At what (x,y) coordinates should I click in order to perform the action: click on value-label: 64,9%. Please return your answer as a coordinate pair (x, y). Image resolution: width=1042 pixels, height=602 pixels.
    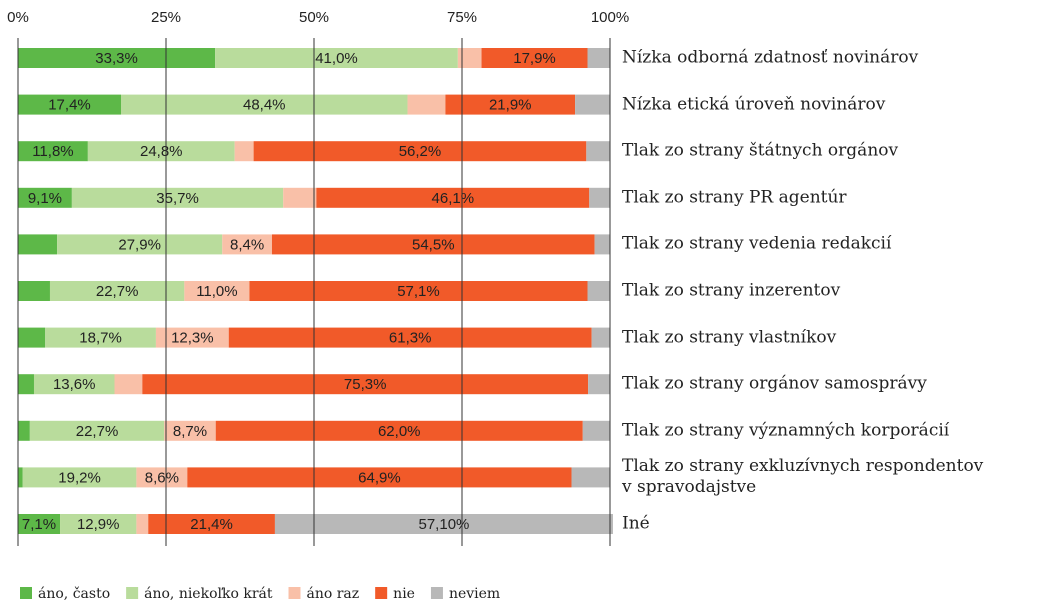
    Looking at the image, I should click on (379, 477).